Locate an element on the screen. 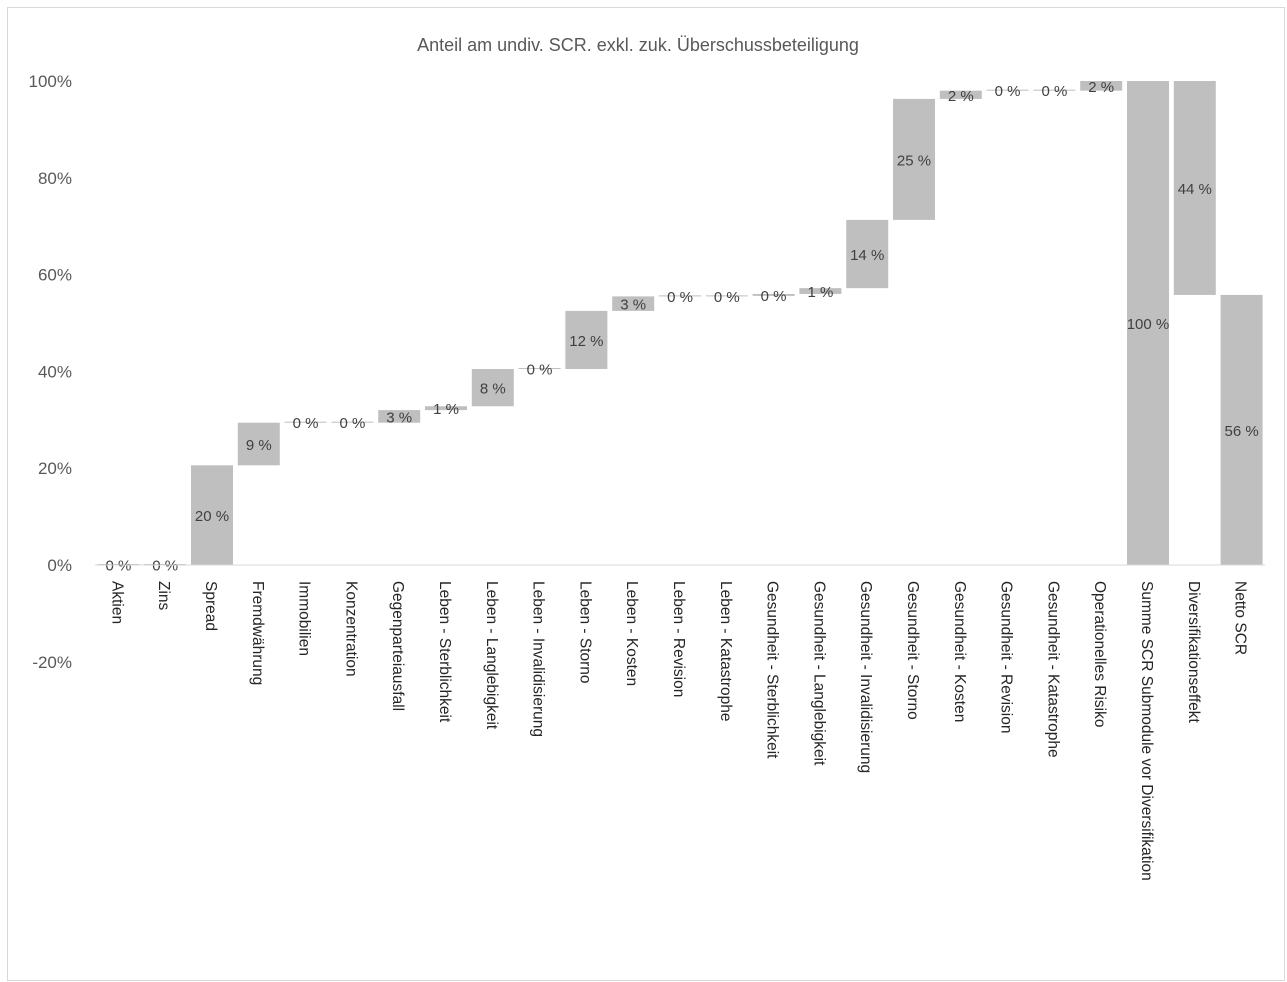  x-tick-label: Konzentration is located at coordinates (350, 629).